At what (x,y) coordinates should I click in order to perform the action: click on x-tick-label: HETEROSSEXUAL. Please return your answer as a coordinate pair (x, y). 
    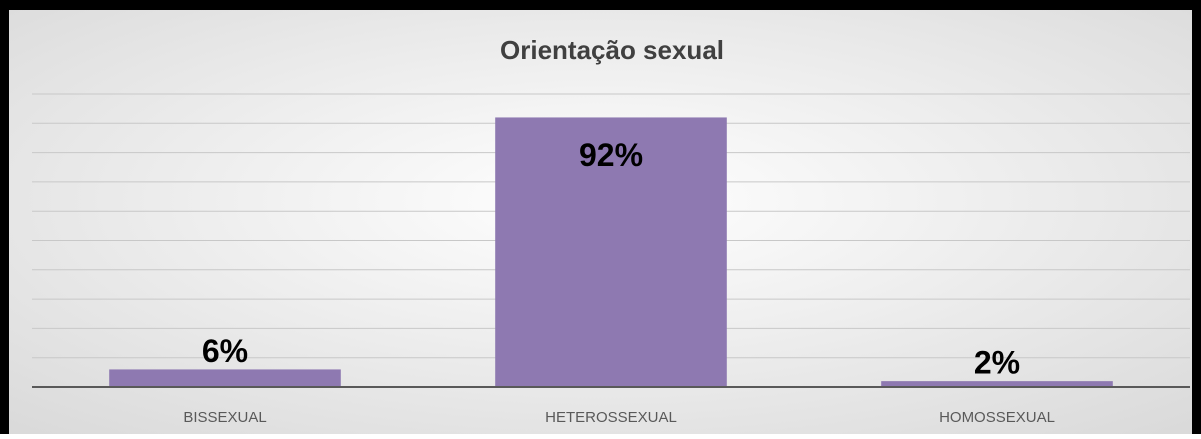
    Looking at the image, I should click on (611, 417).